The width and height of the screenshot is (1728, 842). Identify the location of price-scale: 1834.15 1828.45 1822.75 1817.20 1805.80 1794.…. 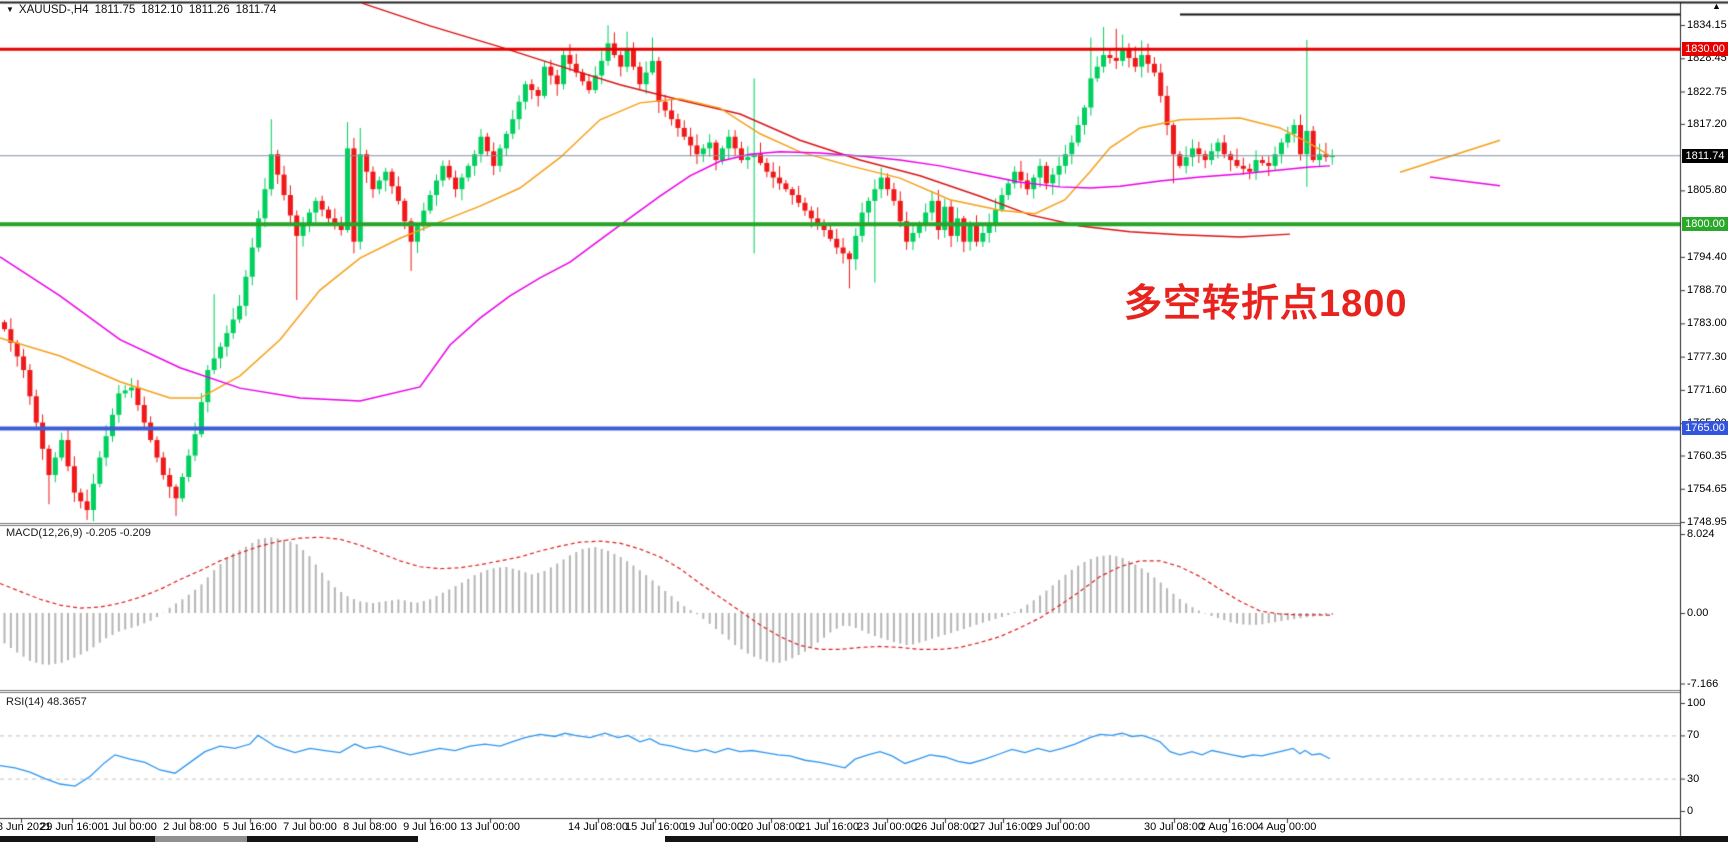
(1704, 418).